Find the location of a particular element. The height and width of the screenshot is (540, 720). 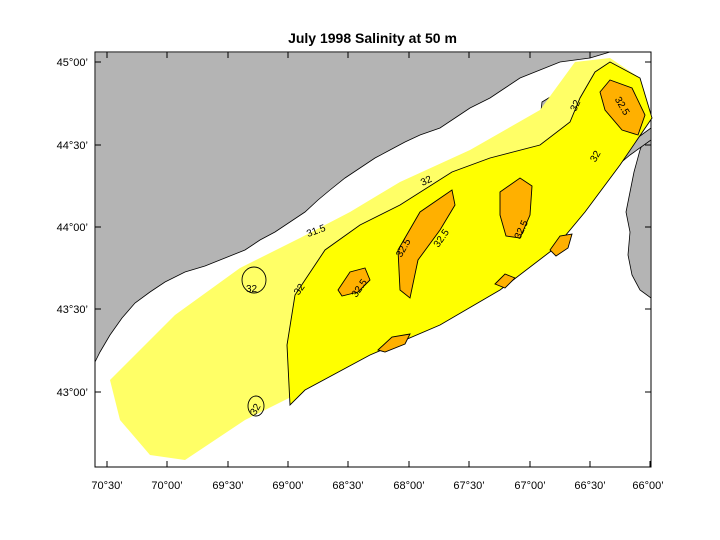

map-title: July 1998 Salinity at 50 m is located at coordinates (372, 38).